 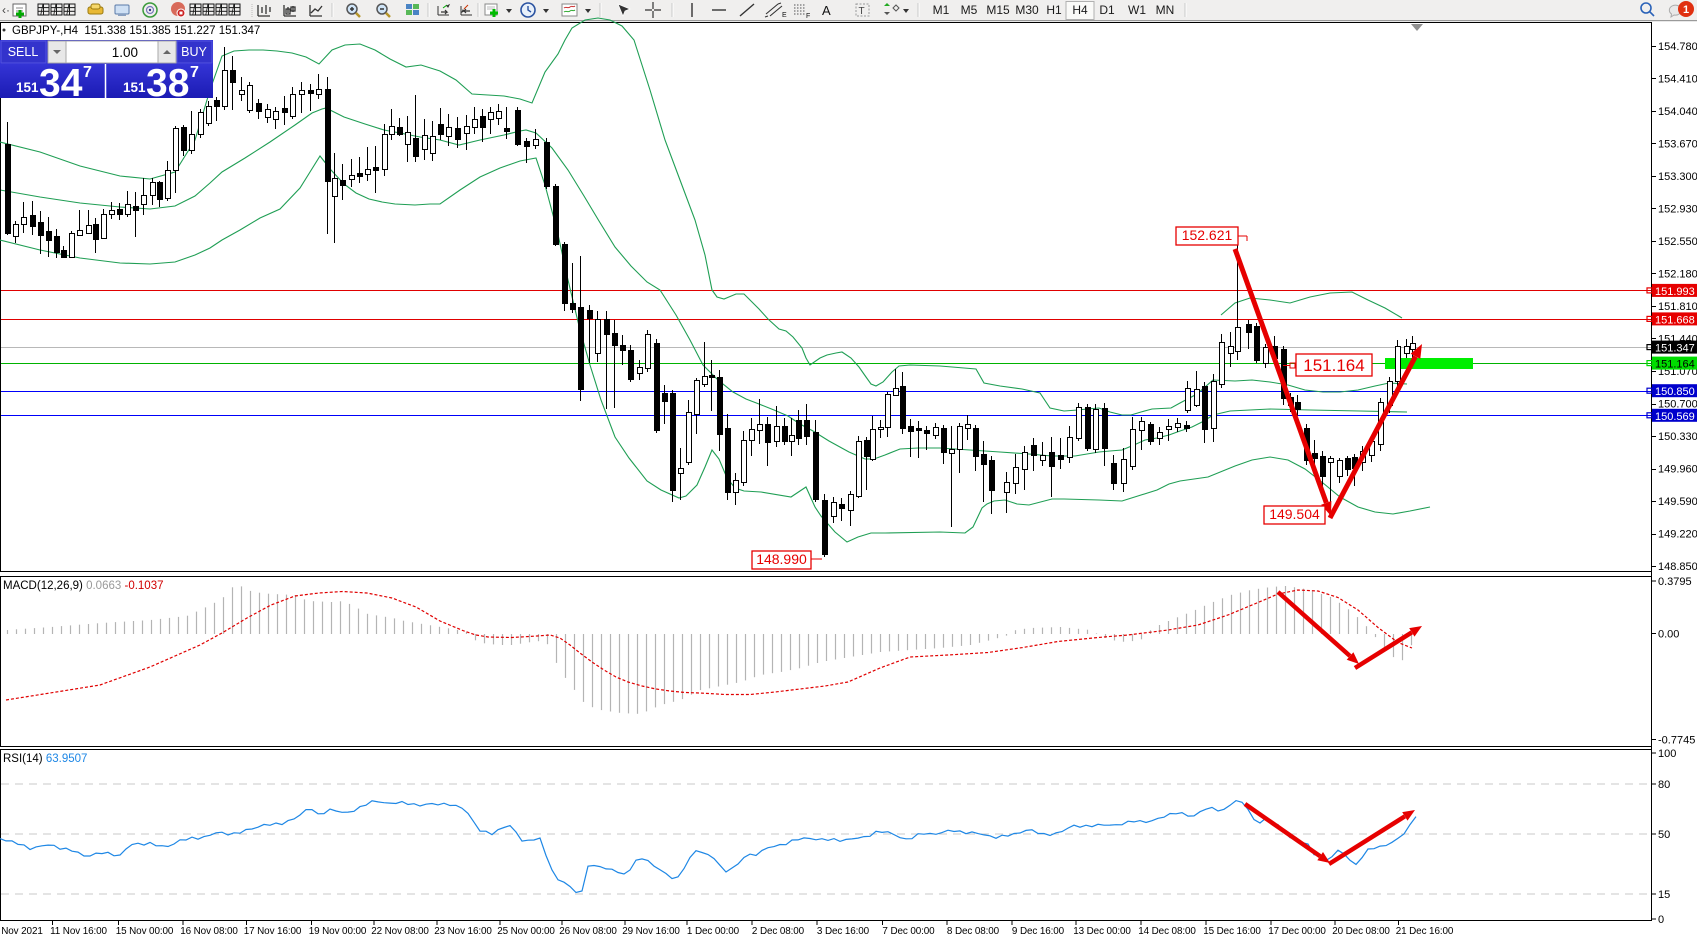 I want to click on svg-text: 25 Nov 00:00, so click(x=526, y=931).